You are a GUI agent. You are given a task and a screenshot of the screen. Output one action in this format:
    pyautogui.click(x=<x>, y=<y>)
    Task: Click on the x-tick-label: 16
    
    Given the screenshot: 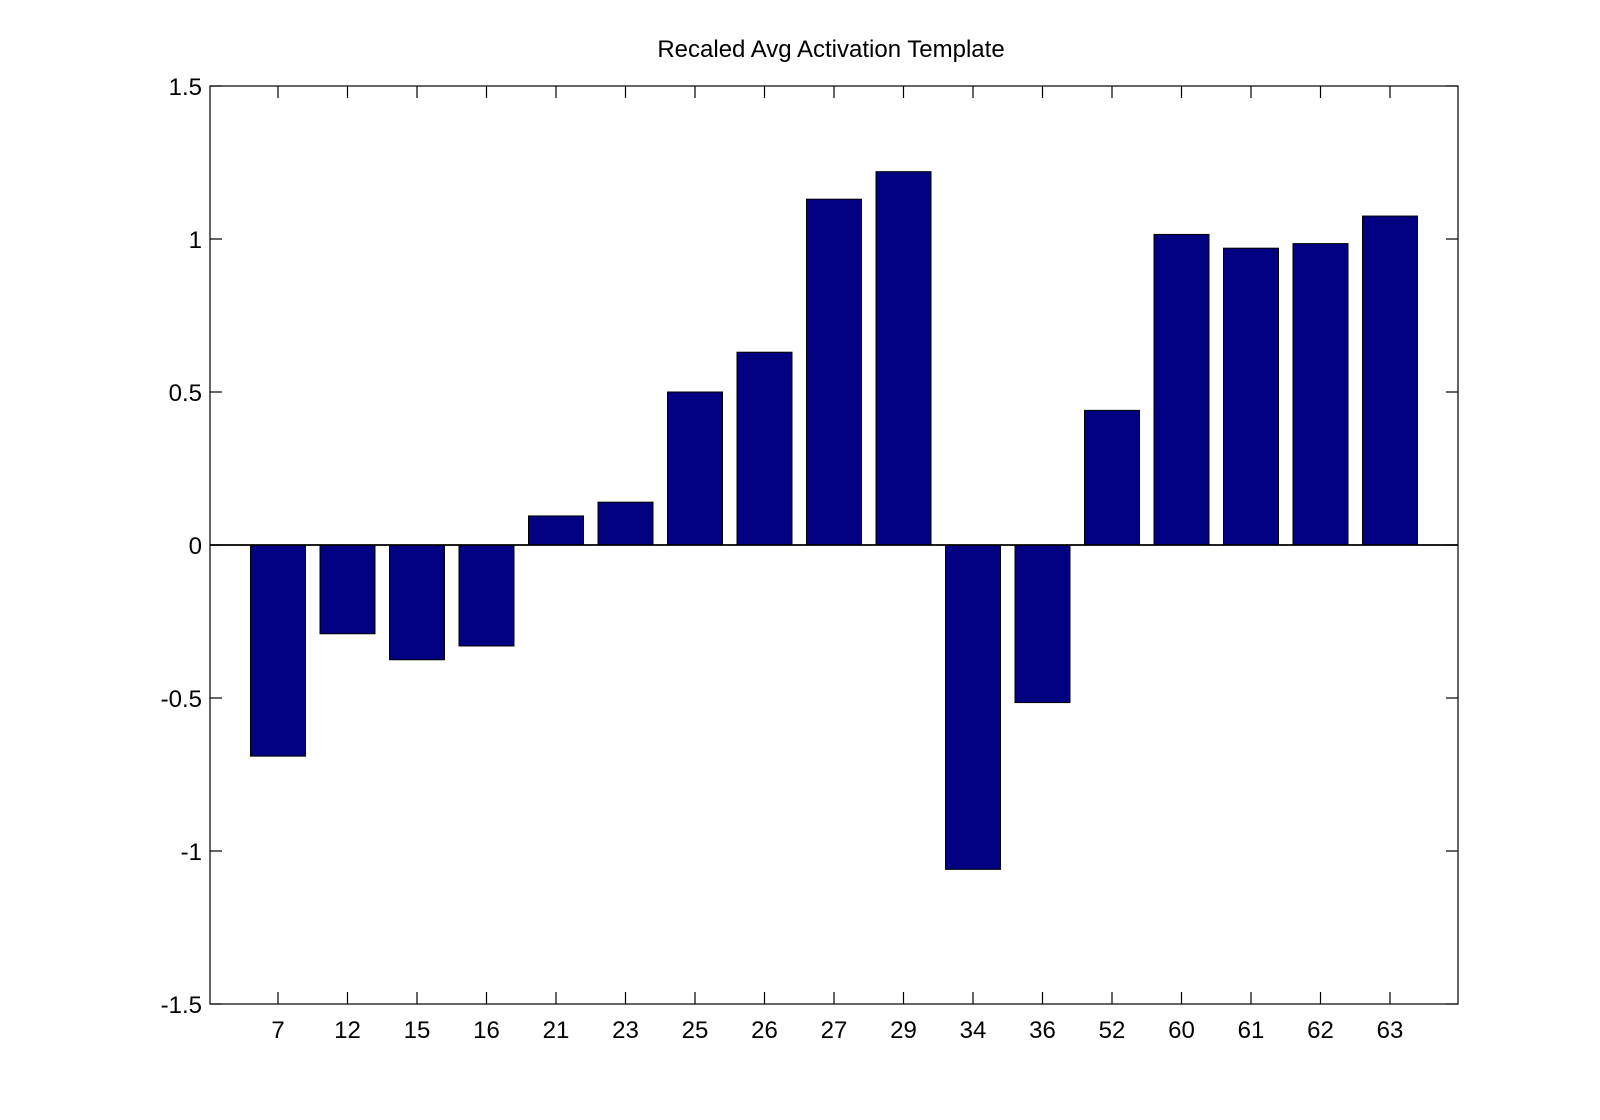 What is the action you would take?
    pyautogui.click(x=486, y=1030)
    